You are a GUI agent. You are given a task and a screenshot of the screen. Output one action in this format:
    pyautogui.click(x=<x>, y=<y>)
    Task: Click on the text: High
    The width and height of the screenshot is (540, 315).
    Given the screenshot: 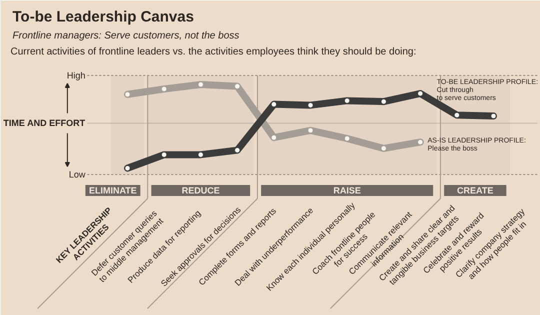 What is the action you would take?
    pyautogui.click(x=76, y=75)
    